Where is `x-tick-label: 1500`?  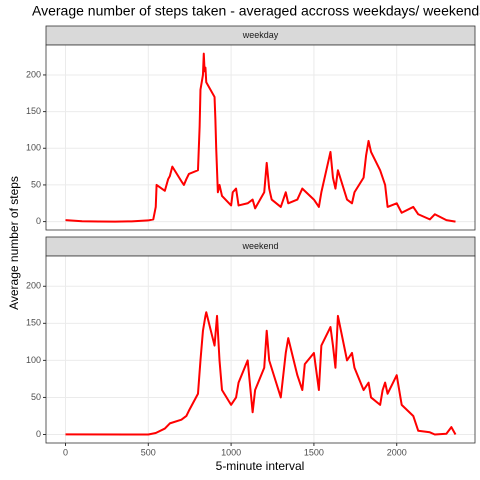
x-tick-label: 1500 is located at coordinates (314, 452).